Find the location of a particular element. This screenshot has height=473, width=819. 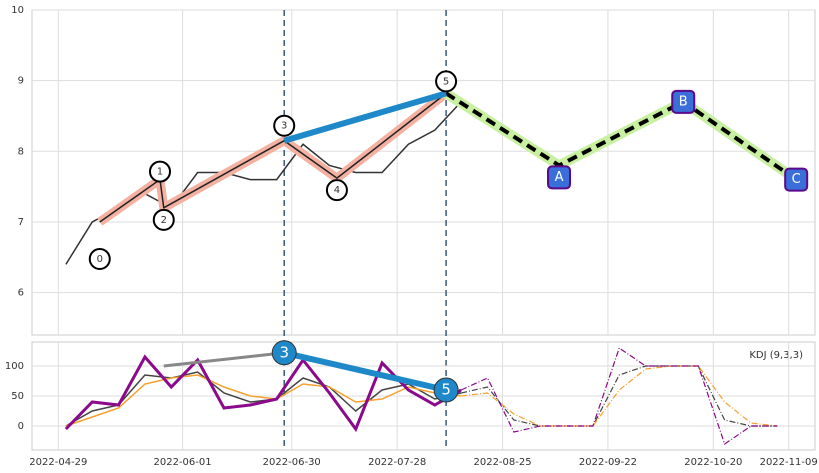

legend: KDJ (9,3,3) is located at coordinates (776, 355).